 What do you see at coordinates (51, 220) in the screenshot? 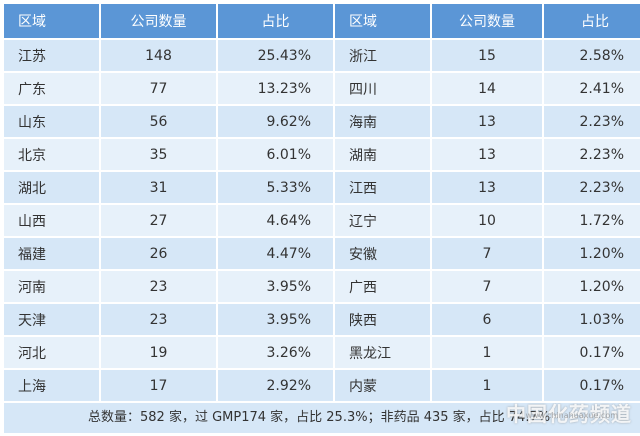
I see `cell-region-left: 山西` at bounding box center [51, 220].